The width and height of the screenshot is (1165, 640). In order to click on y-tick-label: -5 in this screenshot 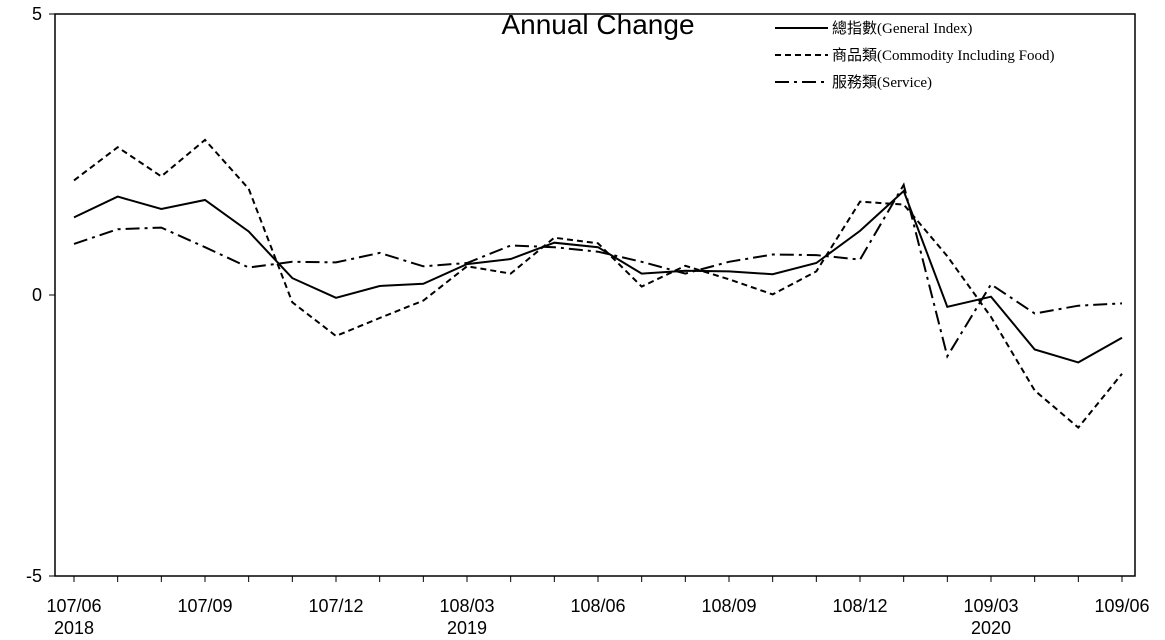, I will do `click(34, 576)`.